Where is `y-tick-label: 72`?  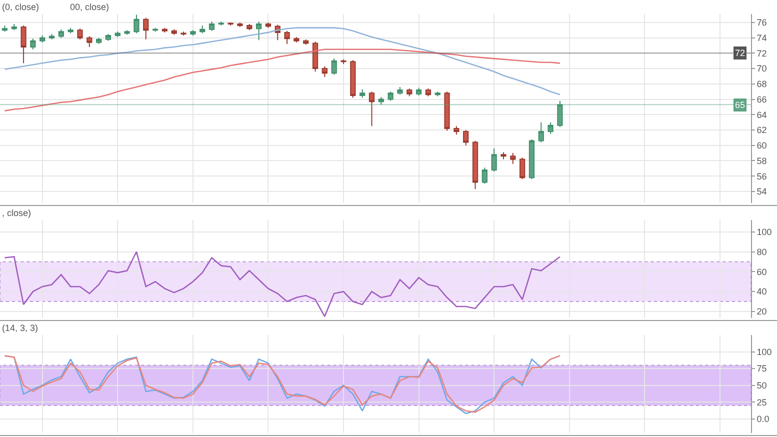
y-tick-label: 72 is located at coordinates (761, 53).